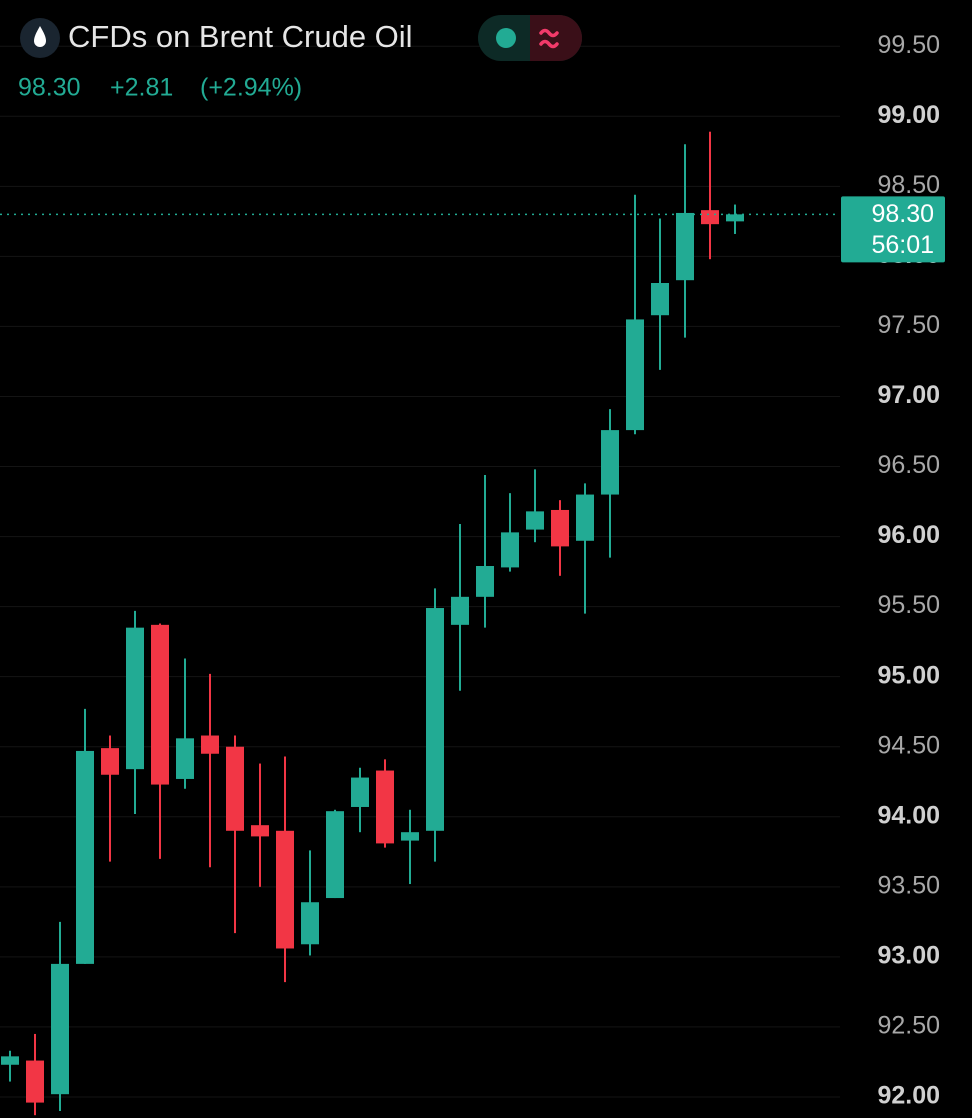 The image size is (972, 1118). I want to click on y-tick-label: 95.50, so click(908, 605).